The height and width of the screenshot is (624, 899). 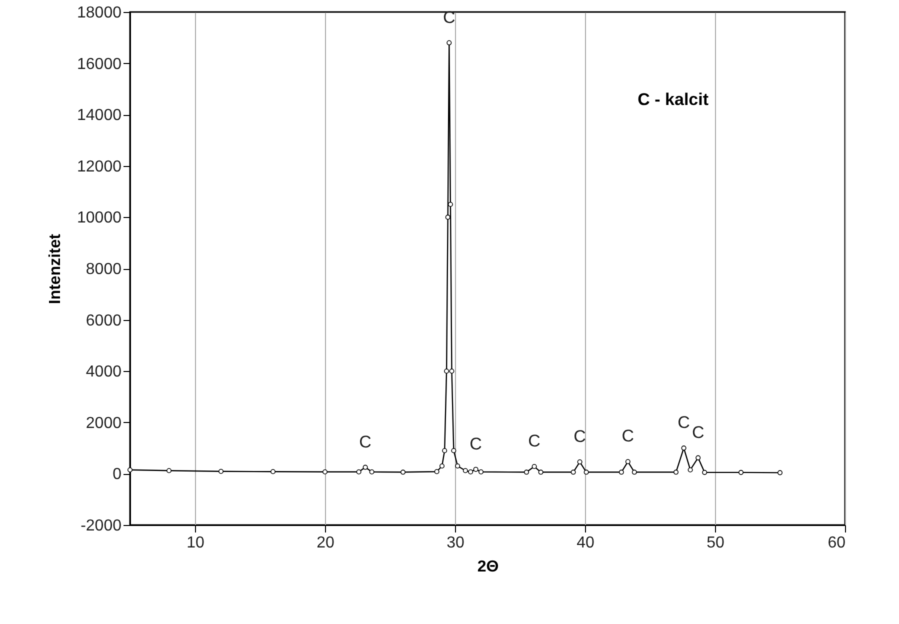 I want to click on y-tick-label: 4000, so click(x=104, y=372).